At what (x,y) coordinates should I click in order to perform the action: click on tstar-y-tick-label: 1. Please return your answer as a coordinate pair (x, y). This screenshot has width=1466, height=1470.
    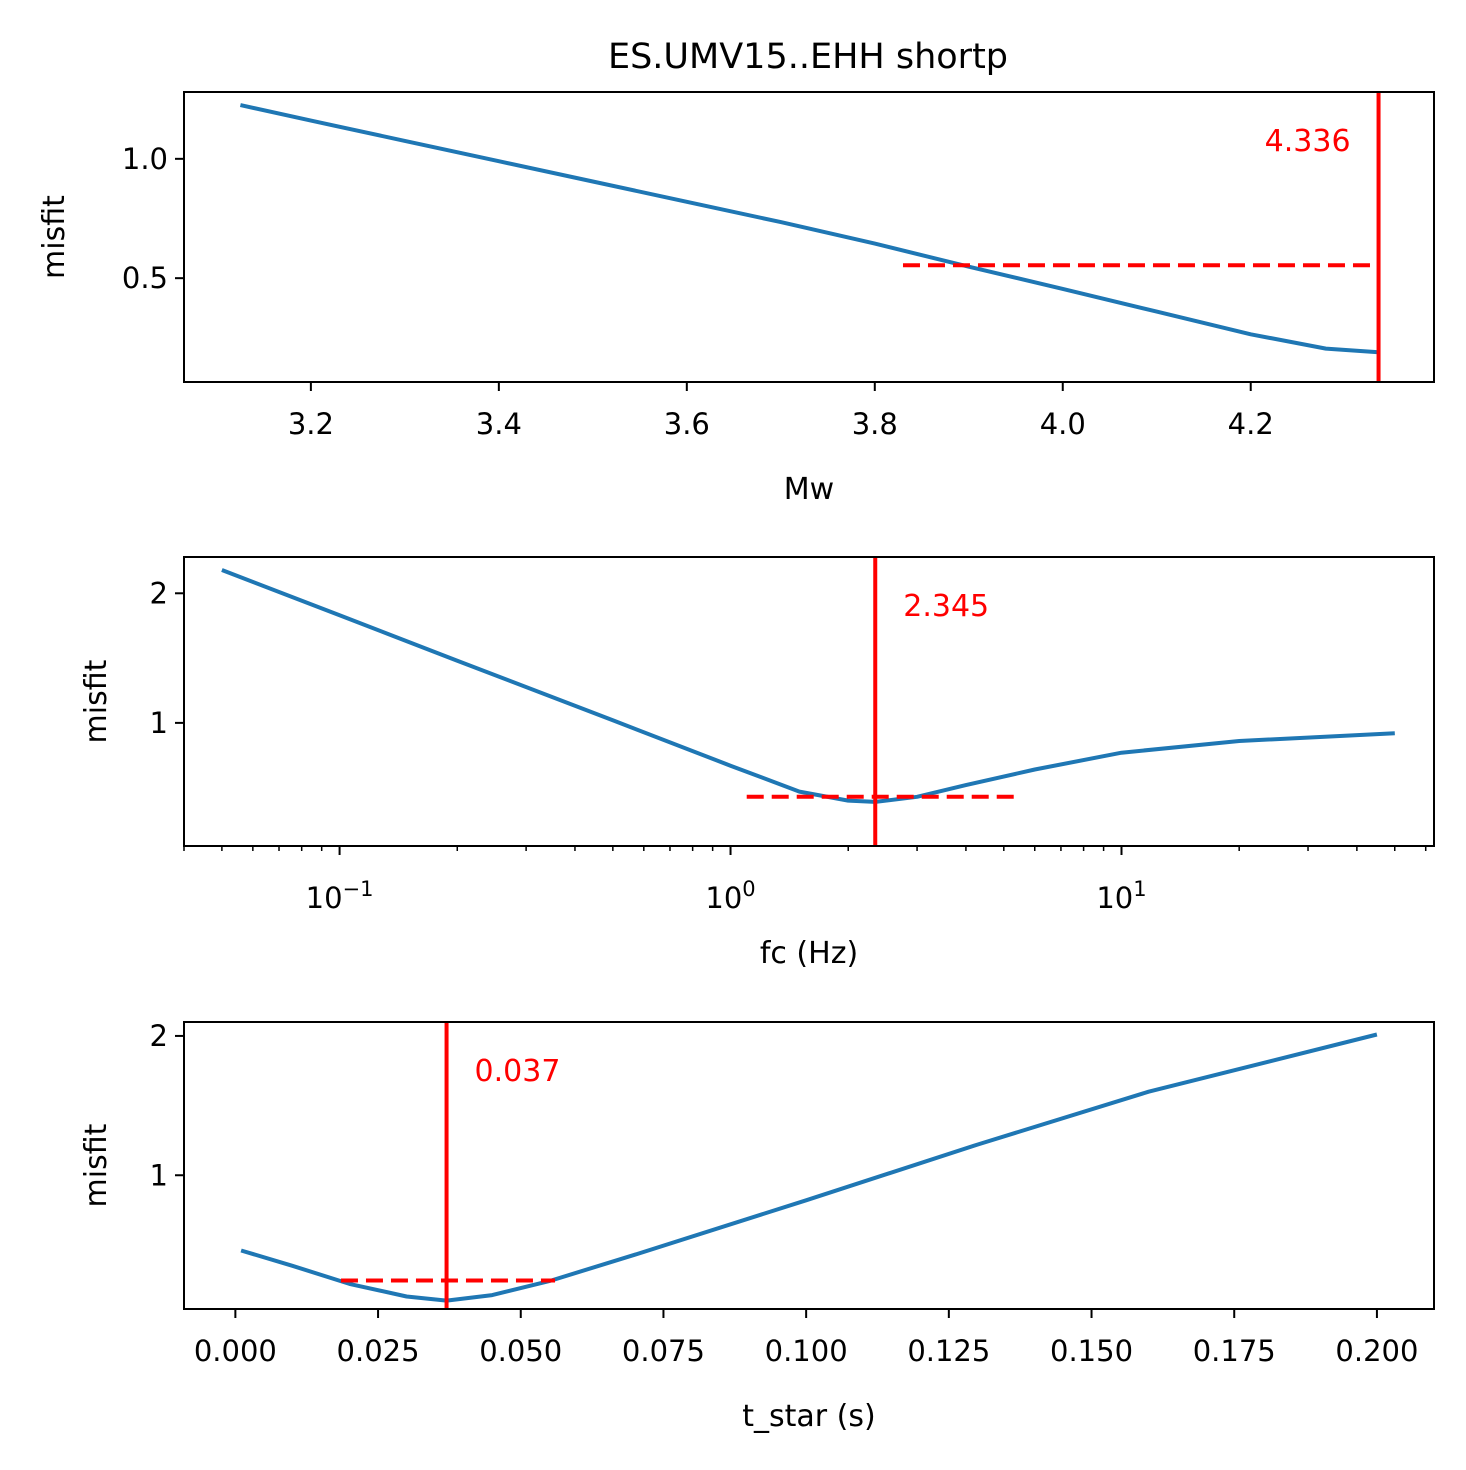
    Looking at the image, I should click on (159, 1175).